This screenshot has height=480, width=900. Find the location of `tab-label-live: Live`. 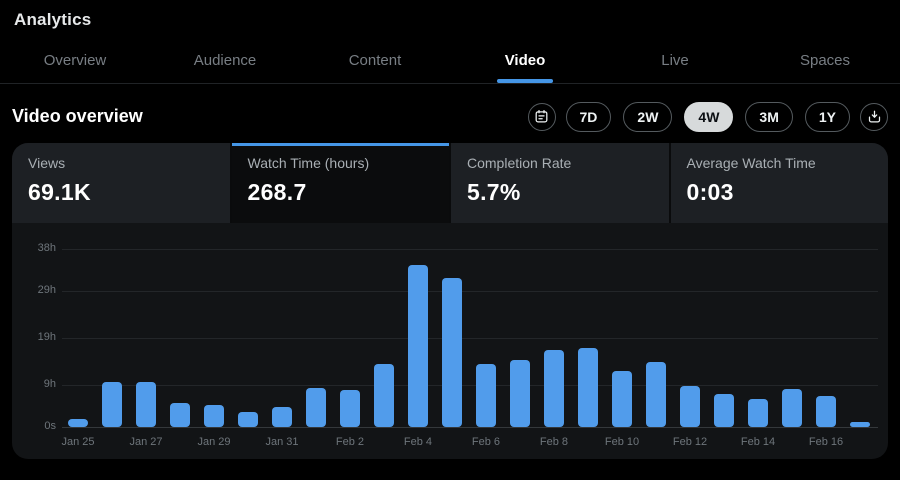

tab-label-live: Live is located at coordinates (675, 60).